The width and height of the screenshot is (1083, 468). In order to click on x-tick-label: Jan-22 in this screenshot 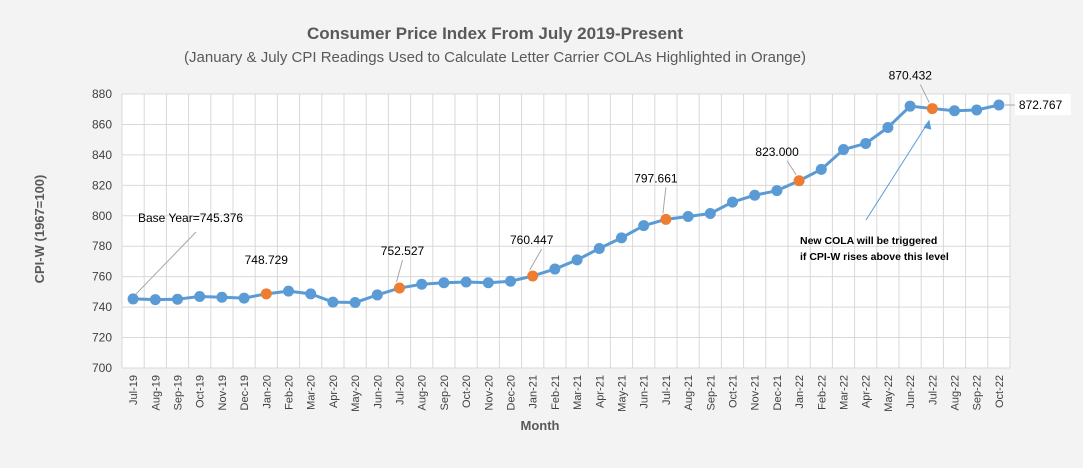, I will do `click(800, 392)`.